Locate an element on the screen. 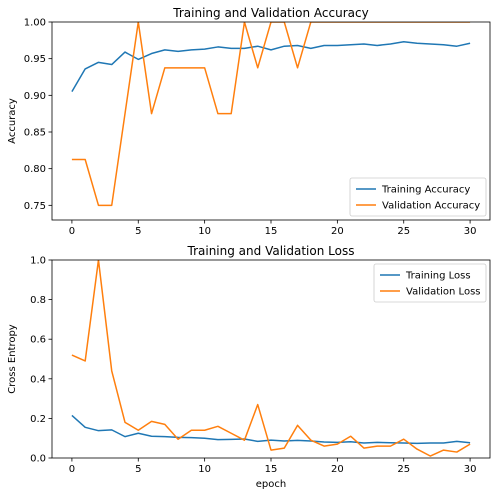 This screenshot has width=504, height=496. y-tick-label: 0.8 is located at coordinates (38, 300).